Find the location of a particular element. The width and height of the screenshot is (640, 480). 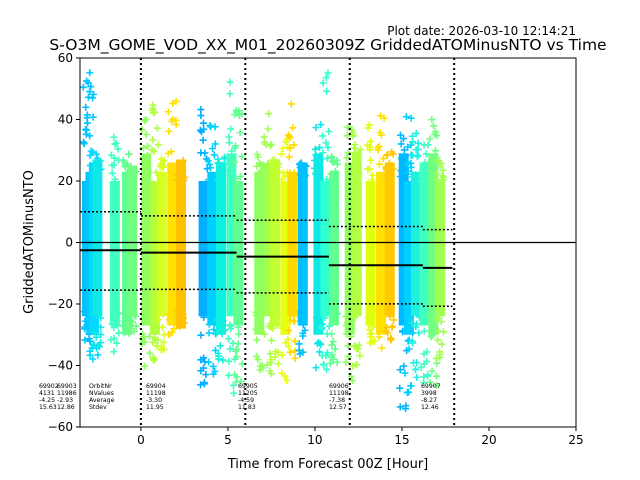

stats-value: -4.59 is located at coordinates (246, 400).